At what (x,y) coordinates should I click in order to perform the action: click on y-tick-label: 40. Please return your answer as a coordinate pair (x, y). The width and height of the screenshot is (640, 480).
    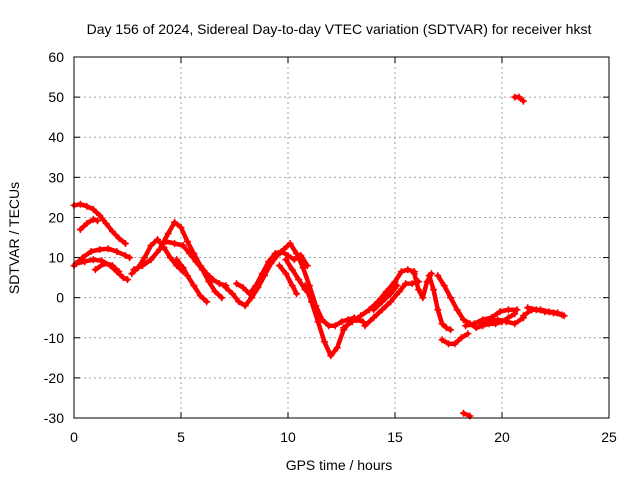
    Looking at the image, I should click on (56, 137).